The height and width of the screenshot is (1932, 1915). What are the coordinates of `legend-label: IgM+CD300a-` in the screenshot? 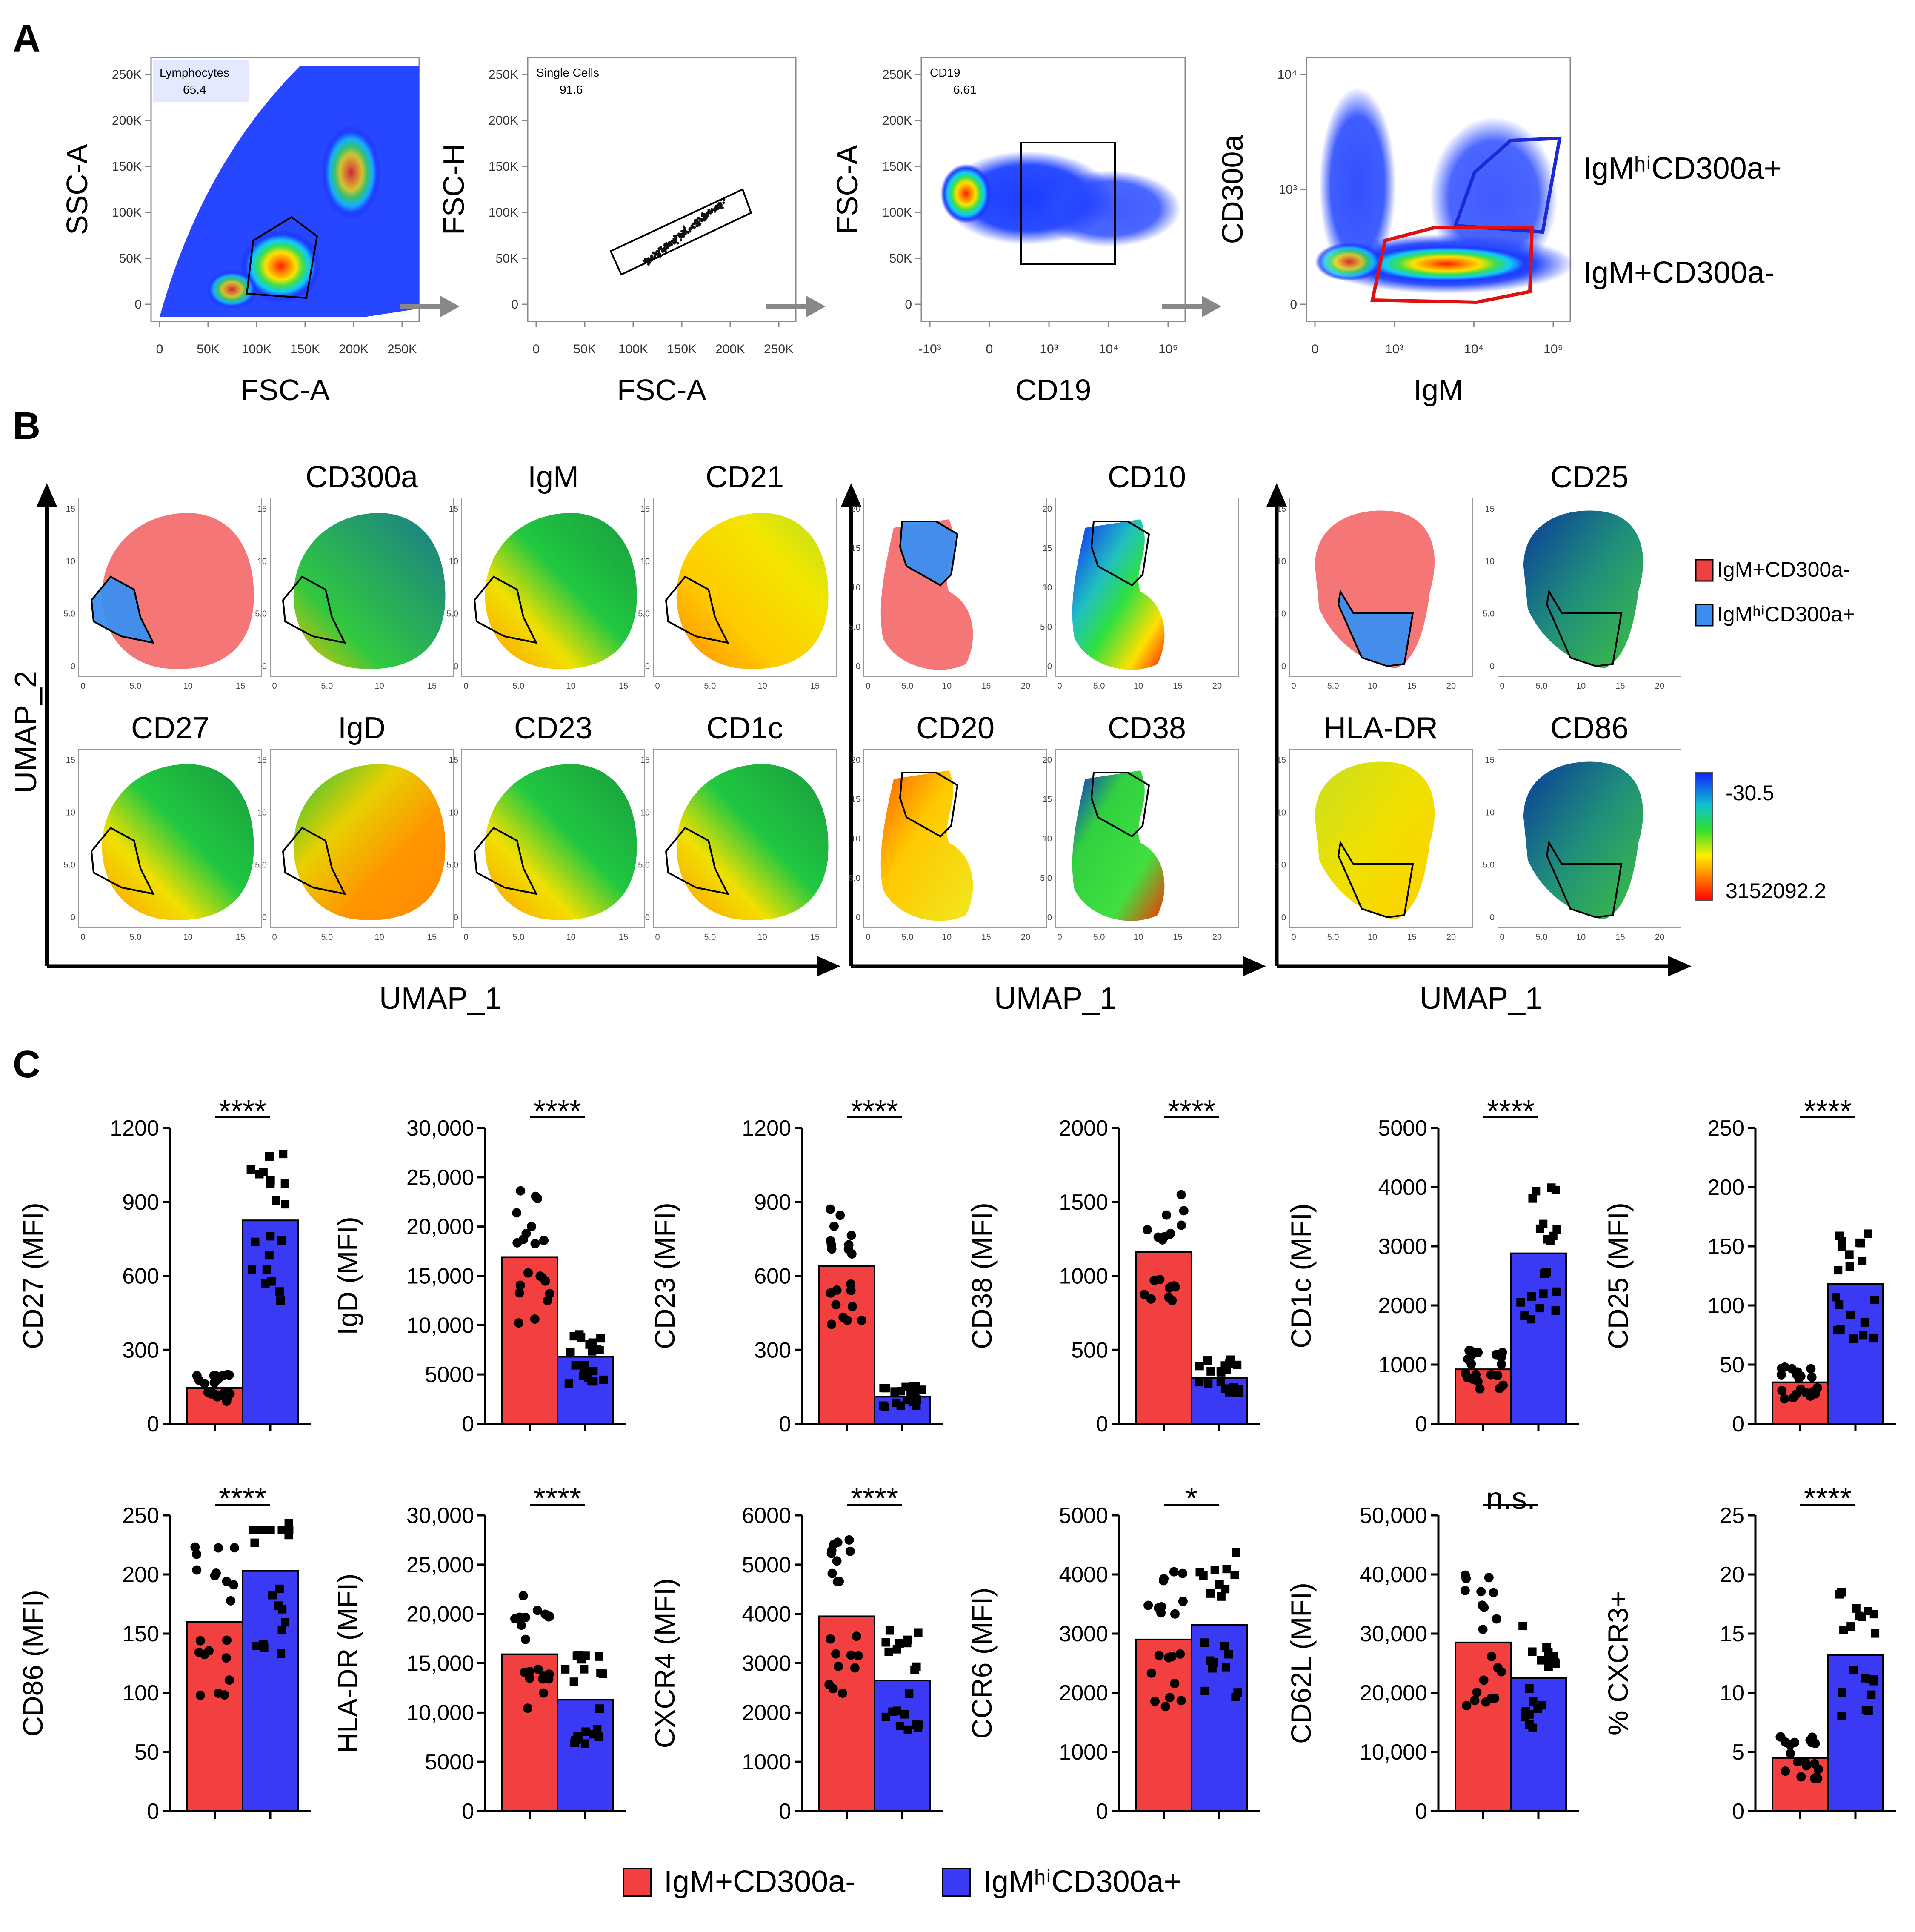 It's located at (1784, 570).